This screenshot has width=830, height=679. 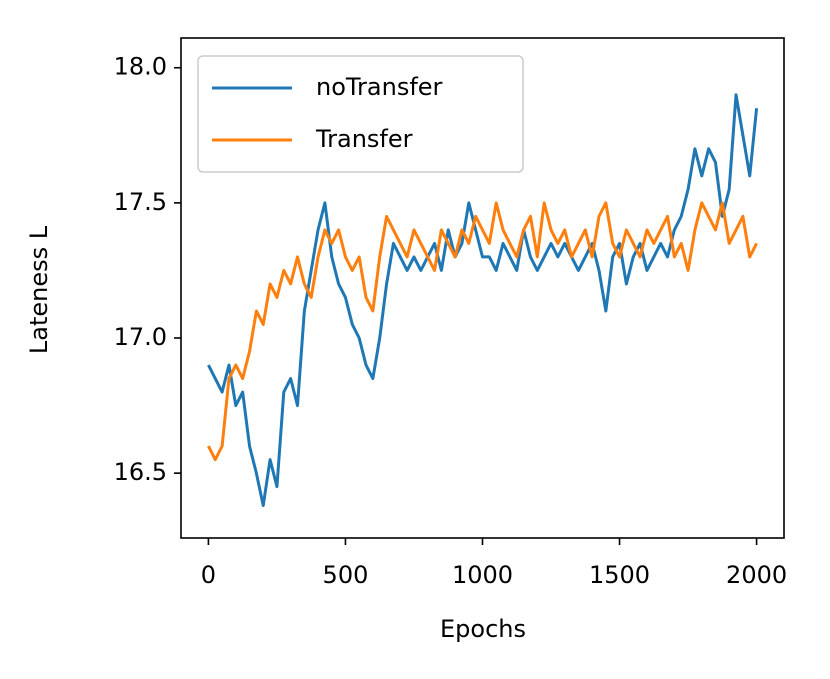 What do you see at coordinates (483, 629) in the screenshot?
I see `x-axis-label: Epochs` at bounding box center [483, 629].